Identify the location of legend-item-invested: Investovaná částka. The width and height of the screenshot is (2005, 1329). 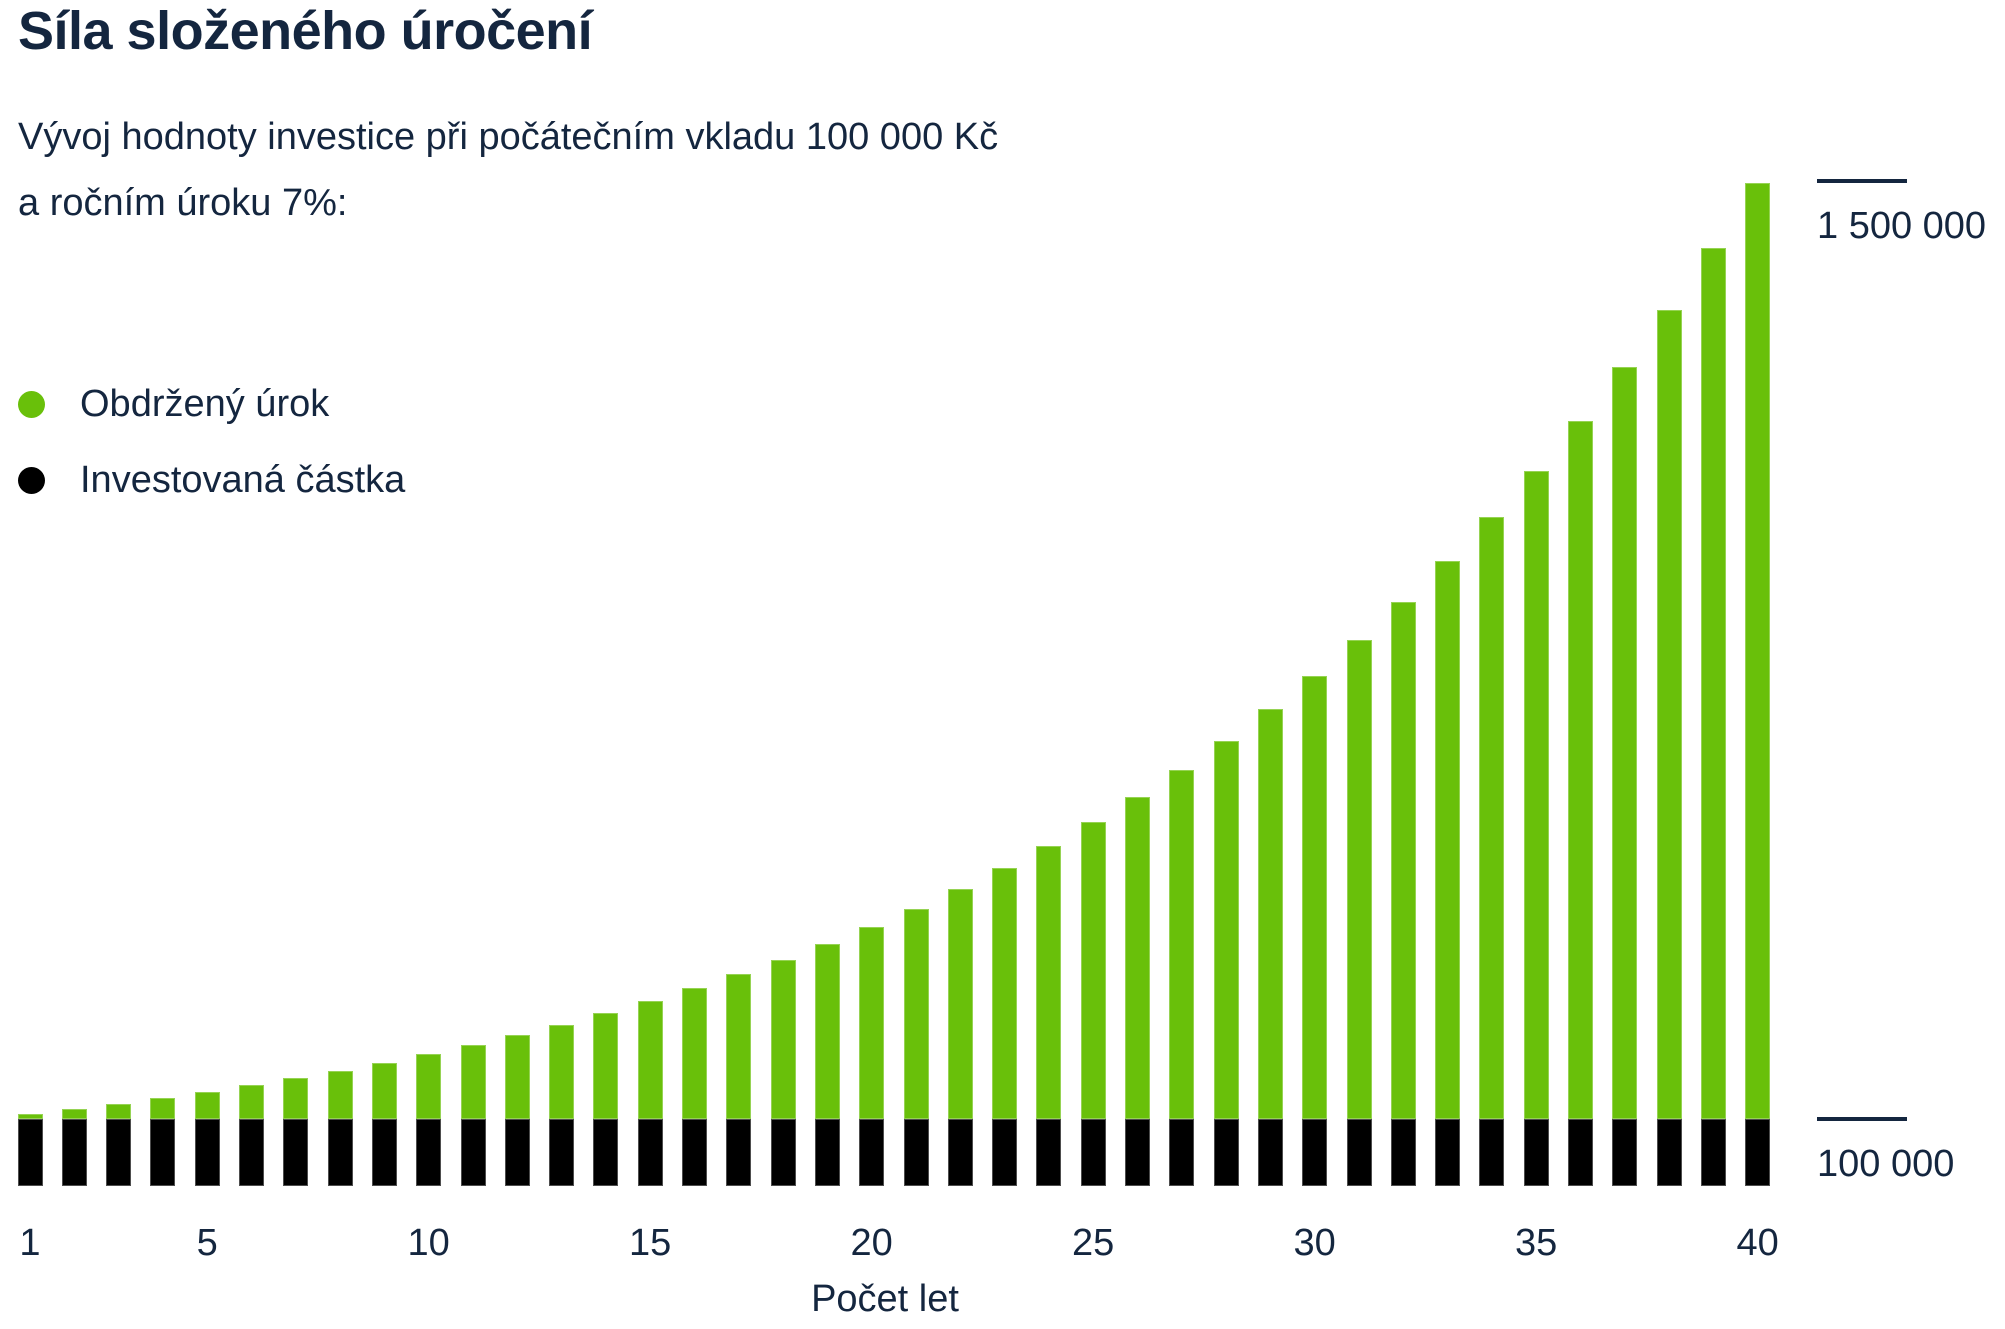
(211, 480).